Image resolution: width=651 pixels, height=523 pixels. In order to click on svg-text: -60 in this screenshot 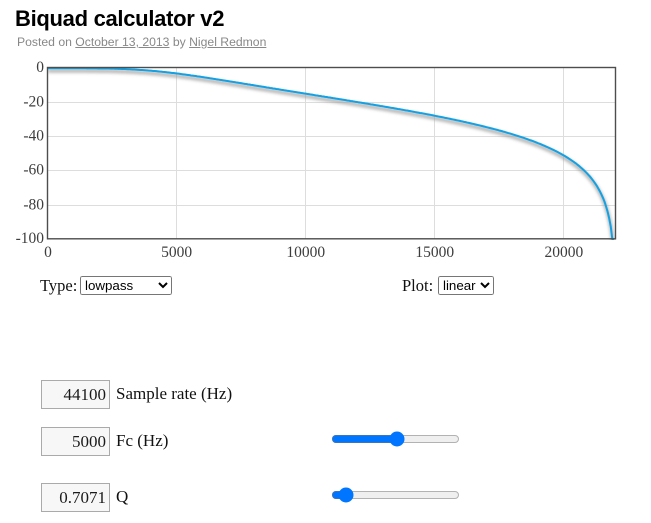, I will do `click(33, 170)`.